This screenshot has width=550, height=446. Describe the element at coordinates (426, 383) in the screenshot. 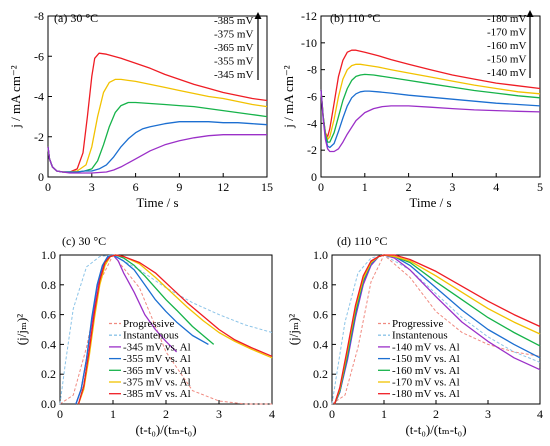

I see `legend-entry: -170 mV vs. Al` at that location.